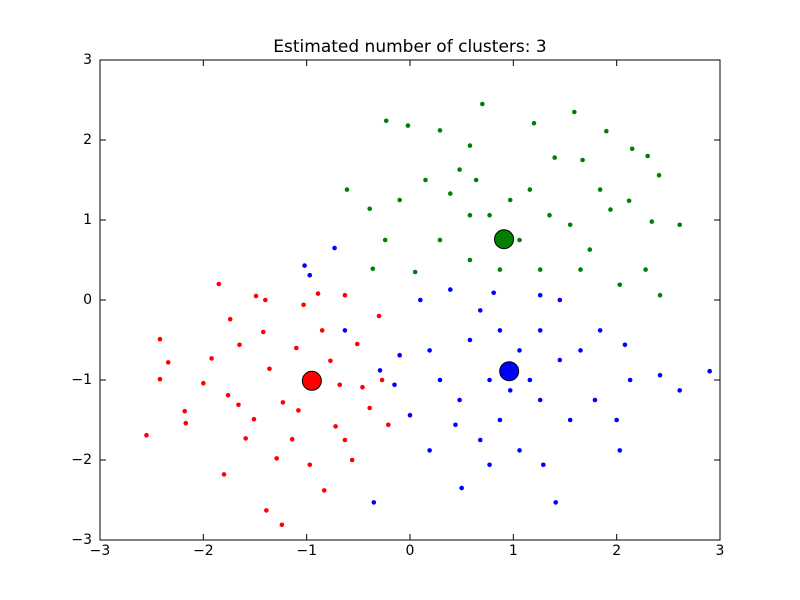 This screenshot has height=600, width=800. I want to click on x-tick-label: −2, so click(203, 551).